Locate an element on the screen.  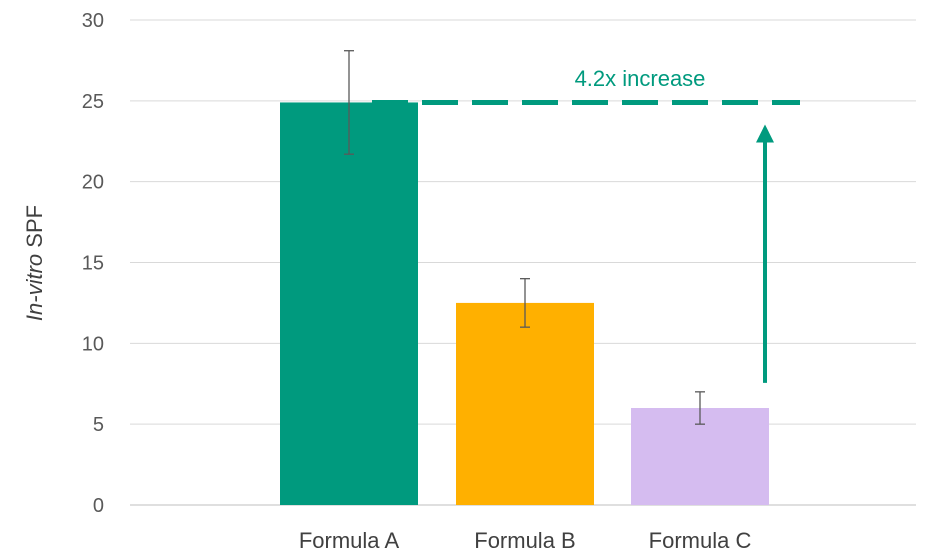
y-axis-label-rest: SPF is located at coordinates (34, 229).